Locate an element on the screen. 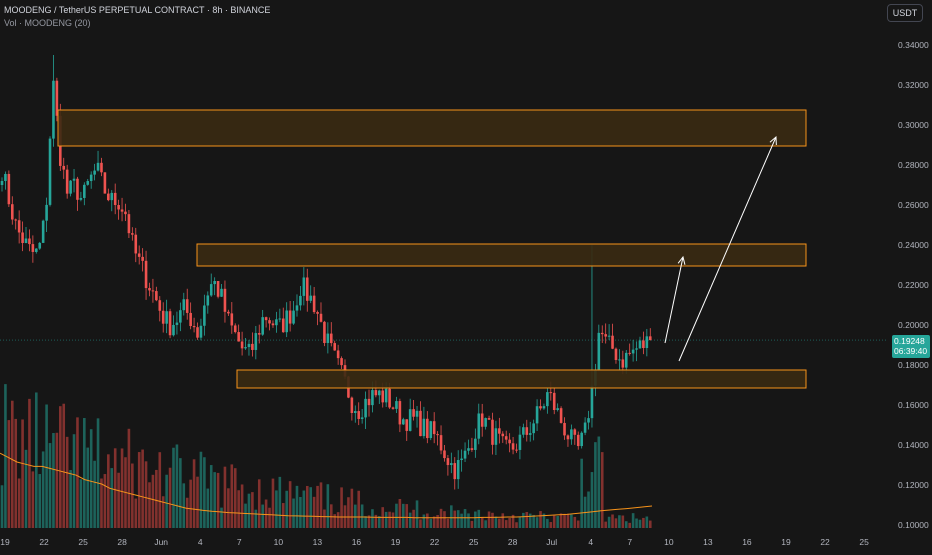 The width and height of the screenshot is (932, 555). currency-button: USDT is located at coordinates (905, 13).